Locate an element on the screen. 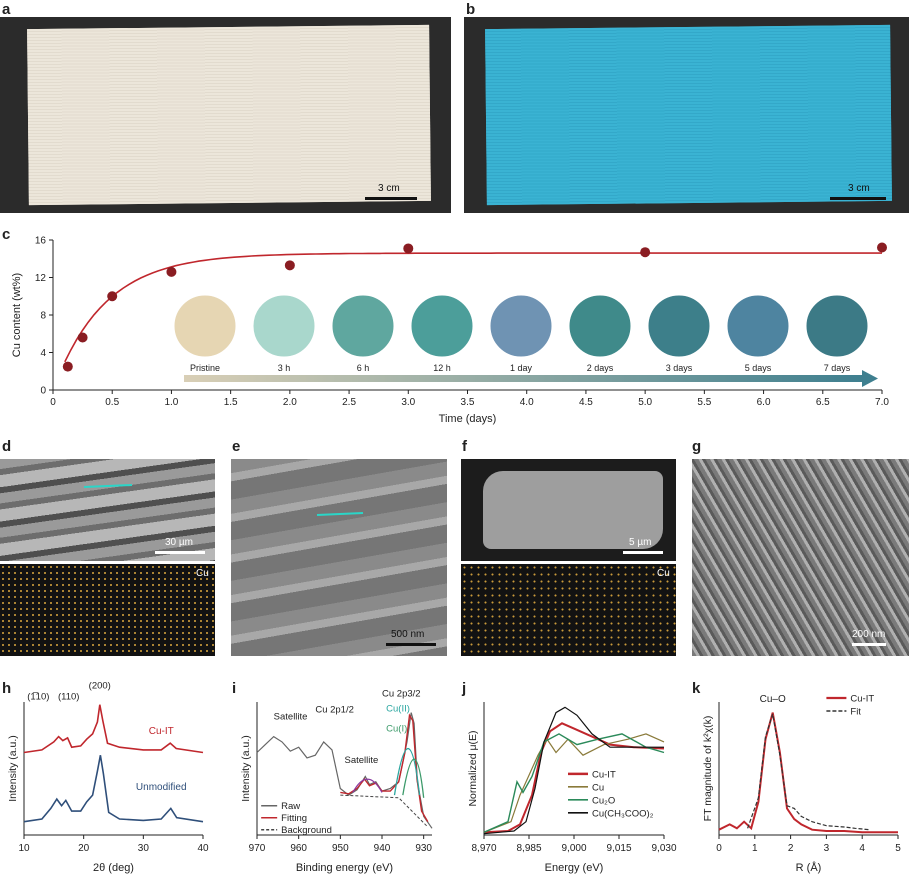 This screenshot has height=877, width=909. inset-label: 6 h is located at coordinates (363, 368).